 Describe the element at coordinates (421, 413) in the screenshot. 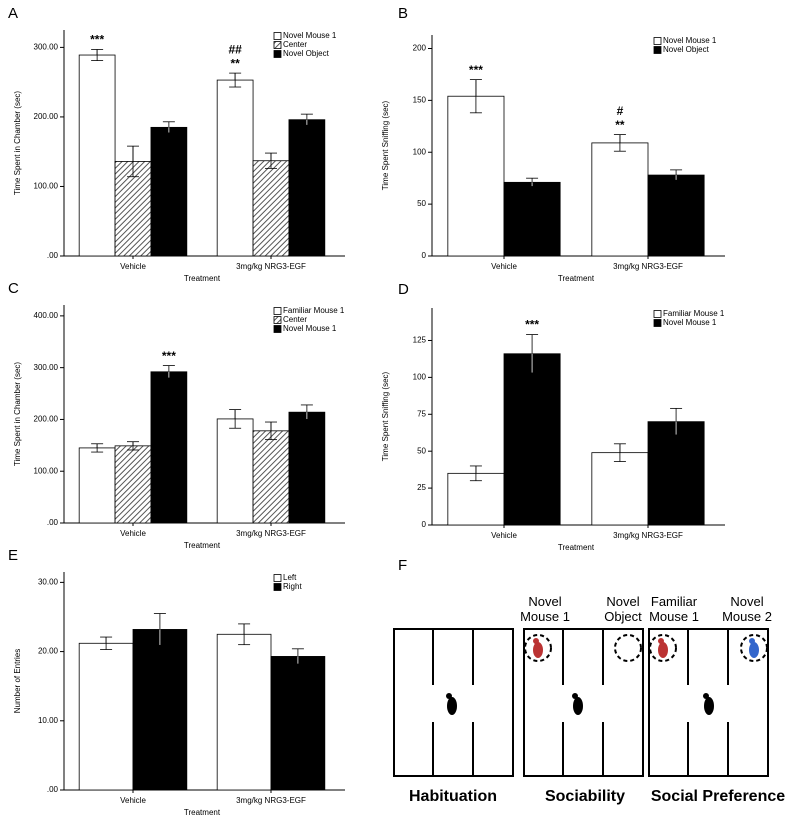

I see `y-tick-label: 75` at that location.